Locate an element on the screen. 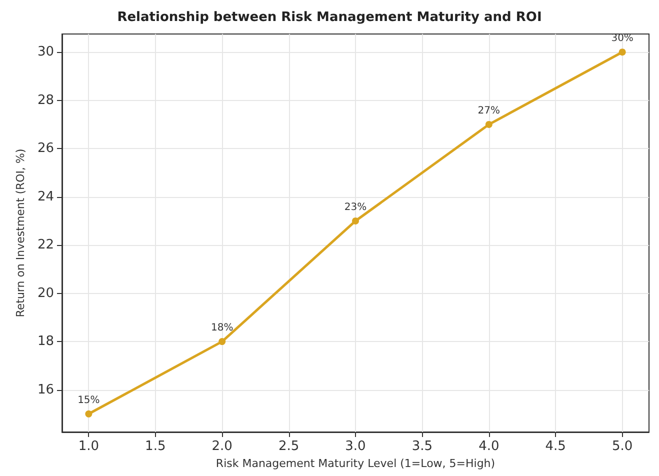 The image size is (659, 476). x-tick-label: 3.0 is located at coordinates (355, 446).